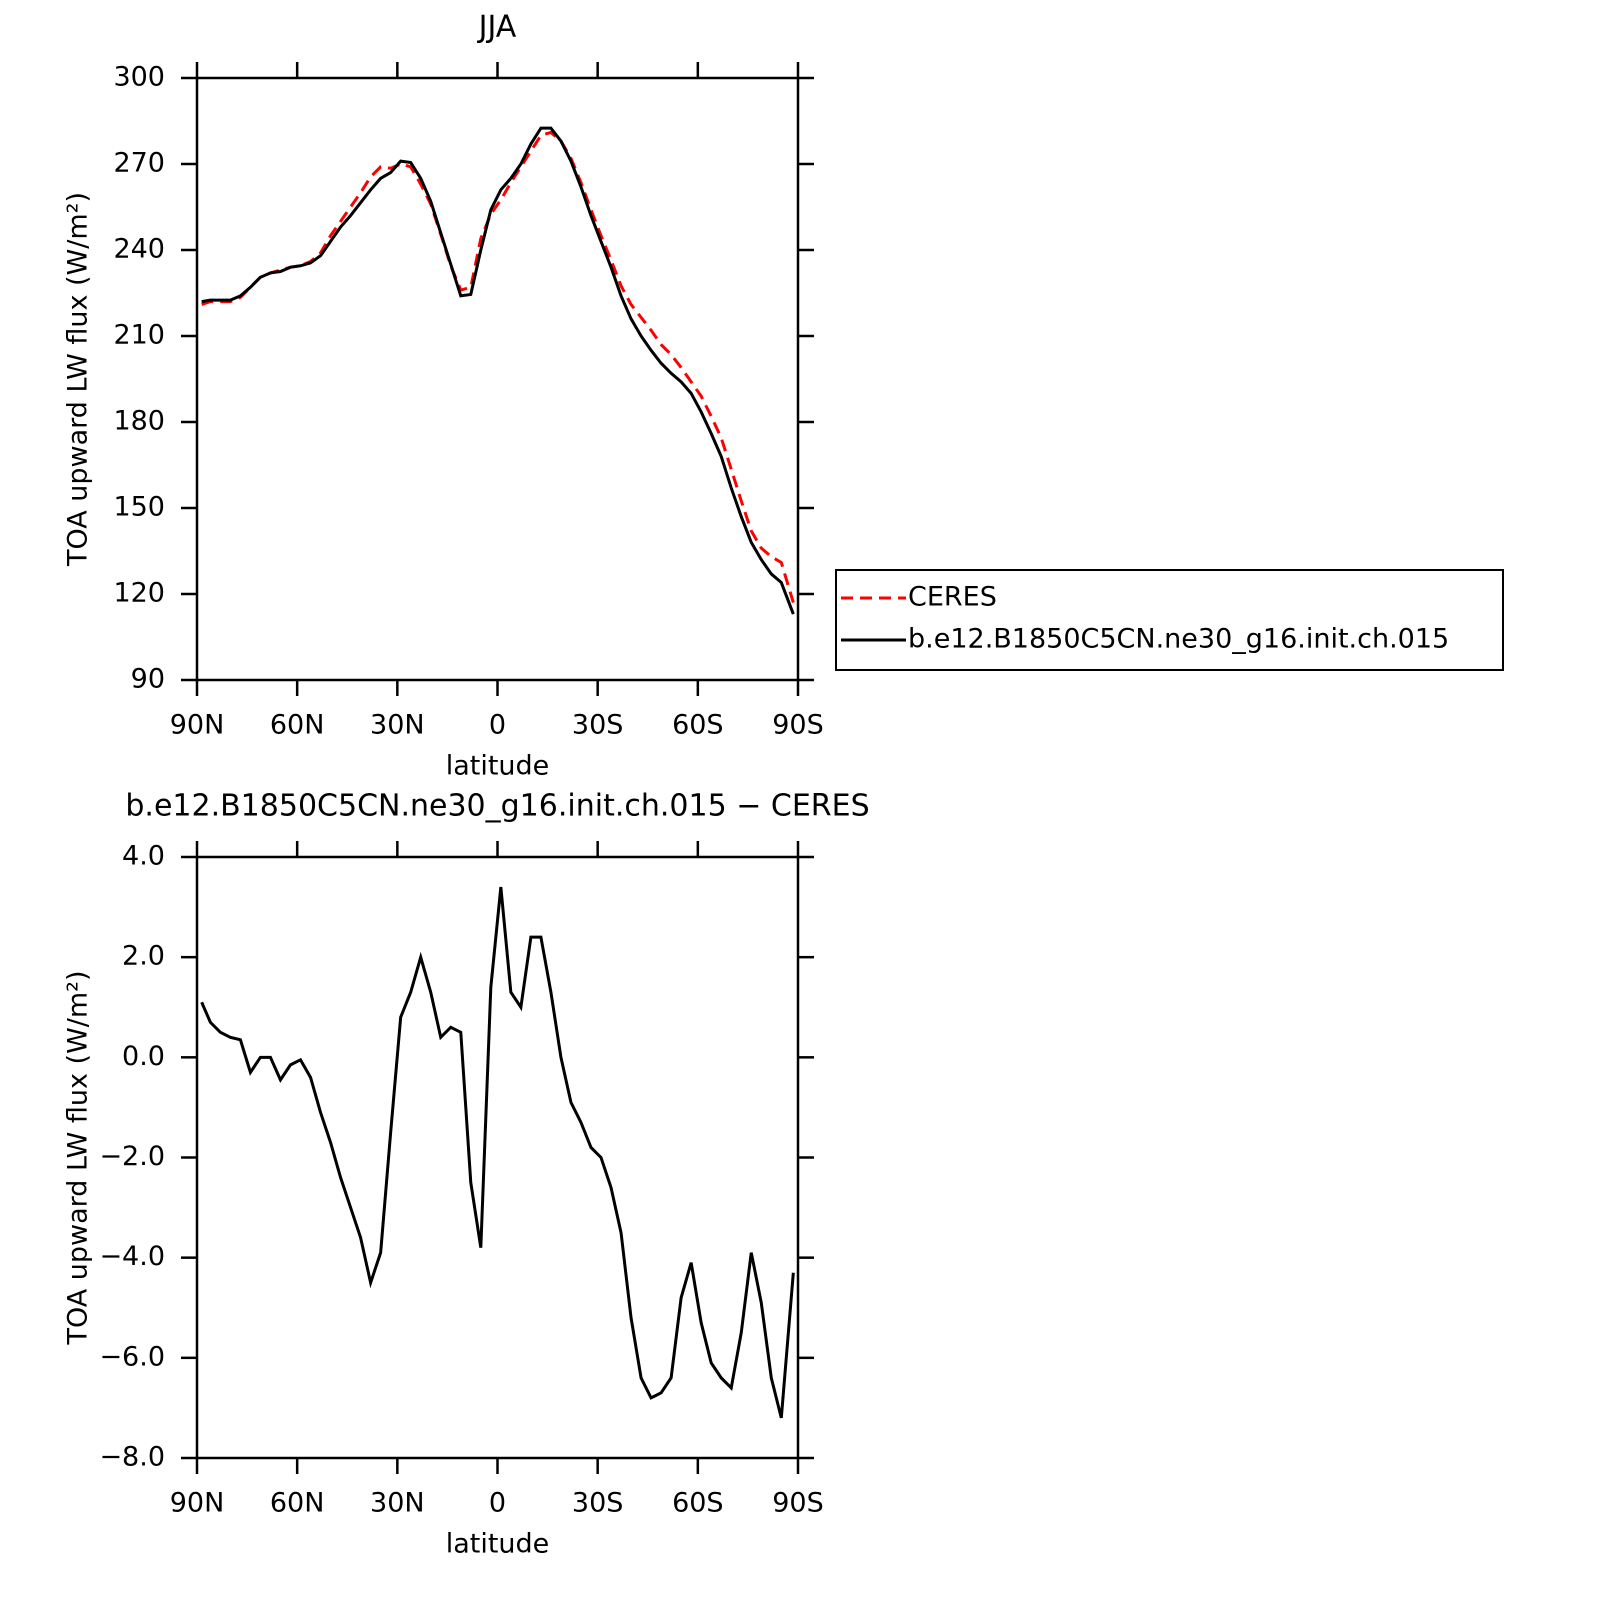 The height and width of the screenshot is (1603, 1603). I want to click on legend-label: b.e12.B1850C5CN.ne30_g16.init.ch.015, so click(1178, 639).